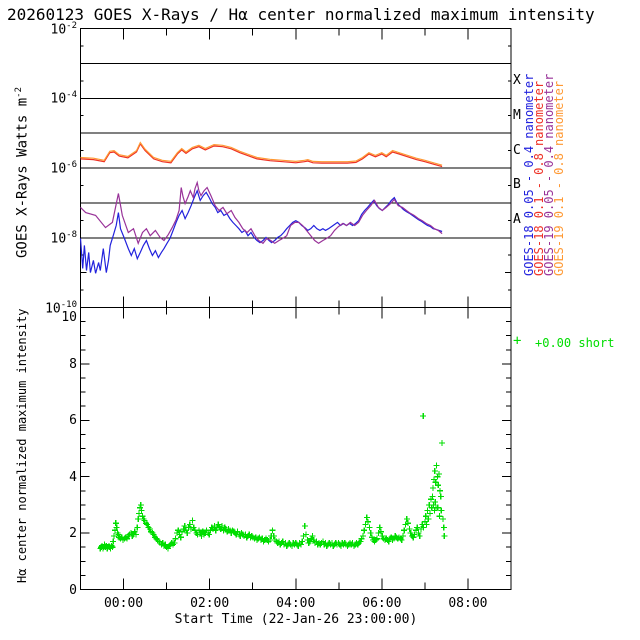  I want to click on goes19-short-curve, so click(261, 213).